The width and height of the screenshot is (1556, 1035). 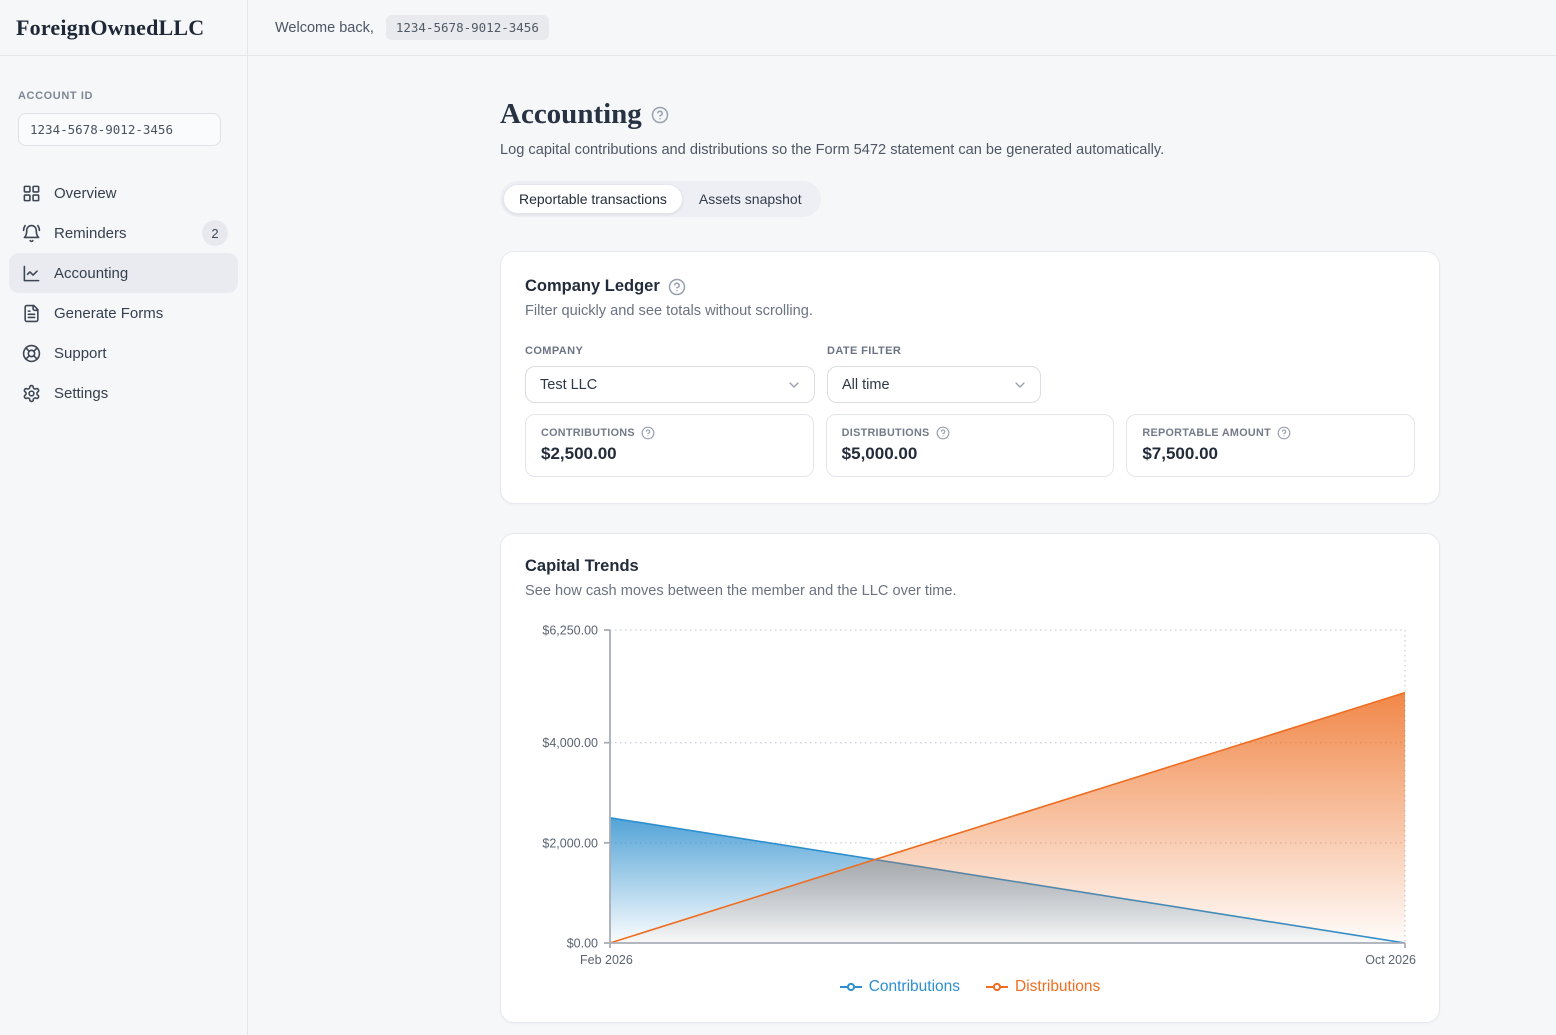 I want to click on sidebar-item-generate-forms: Generate Forms, so click(x=123, y=313).